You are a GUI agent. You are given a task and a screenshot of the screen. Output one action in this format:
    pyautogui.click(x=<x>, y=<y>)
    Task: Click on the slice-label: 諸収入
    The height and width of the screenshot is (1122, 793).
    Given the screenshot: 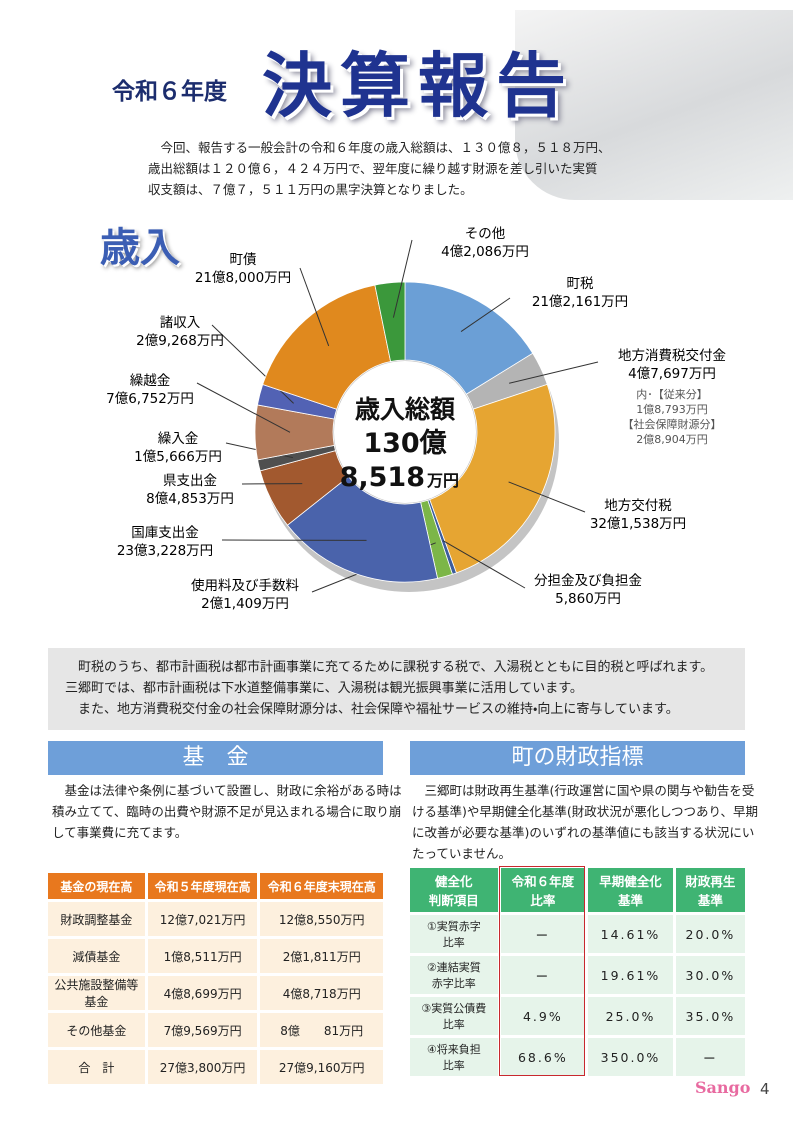 What is the action you would take?
    pyautogui.click(x=180, y=323)
    